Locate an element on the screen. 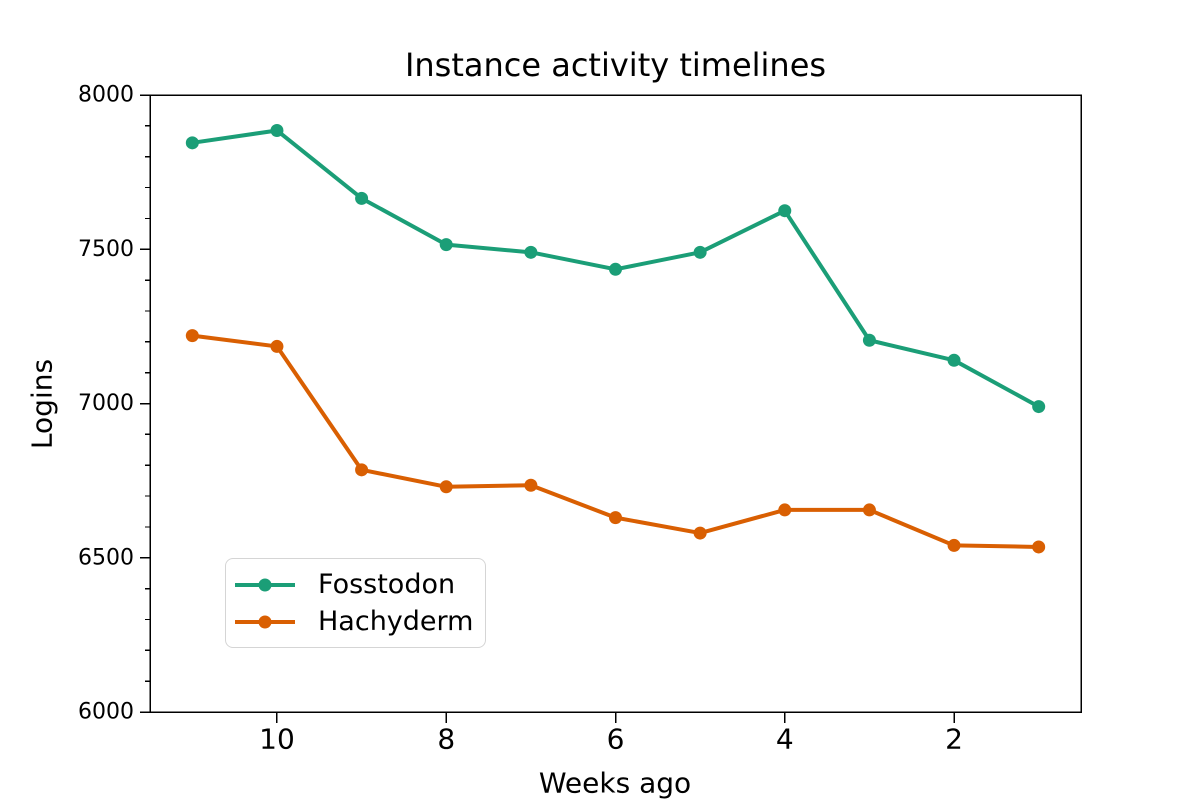  legend-item-fosstodon: Fosstodon is located at coordinates (355, 584).